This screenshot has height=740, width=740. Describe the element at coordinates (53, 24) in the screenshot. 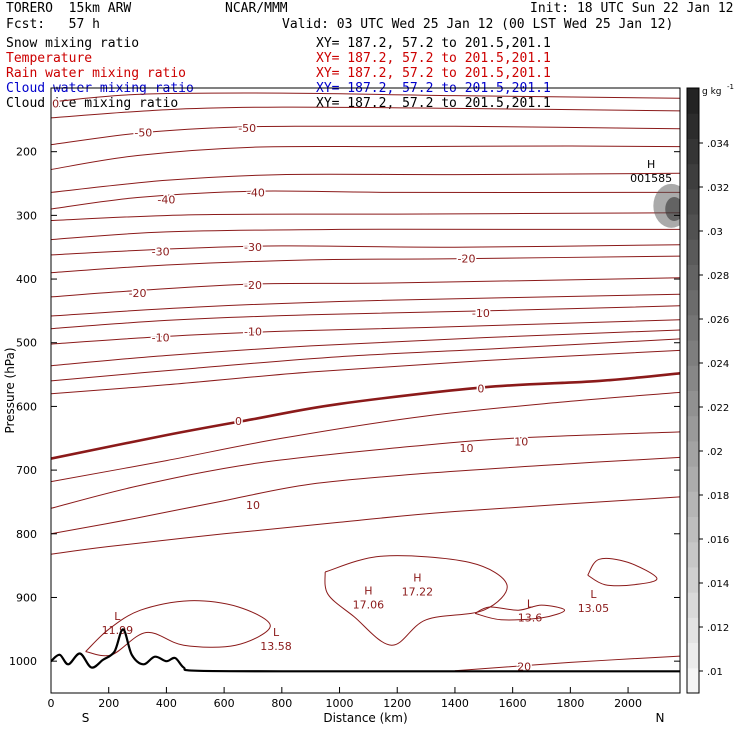

I see `forecast-hour: Fcst: 57 h` at that location.